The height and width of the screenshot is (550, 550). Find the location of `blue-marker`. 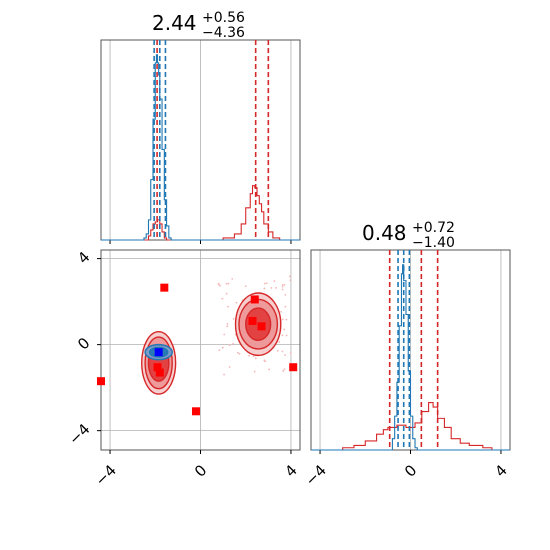

blue-marker is located at coordinates (158, 352).